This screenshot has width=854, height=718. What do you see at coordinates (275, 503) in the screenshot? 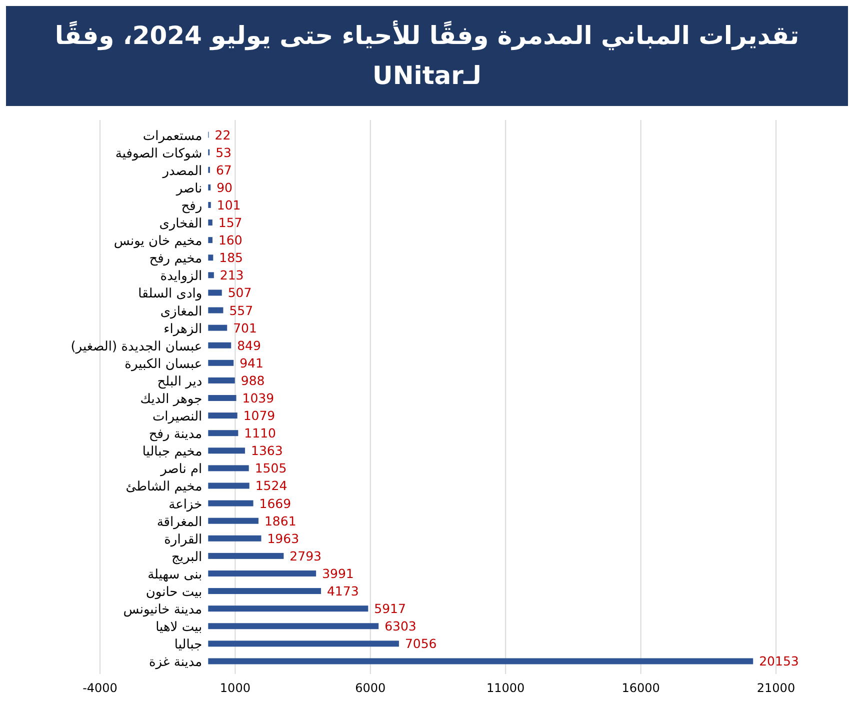
I see `data-label: 1669` at bounding box center [275, 503].